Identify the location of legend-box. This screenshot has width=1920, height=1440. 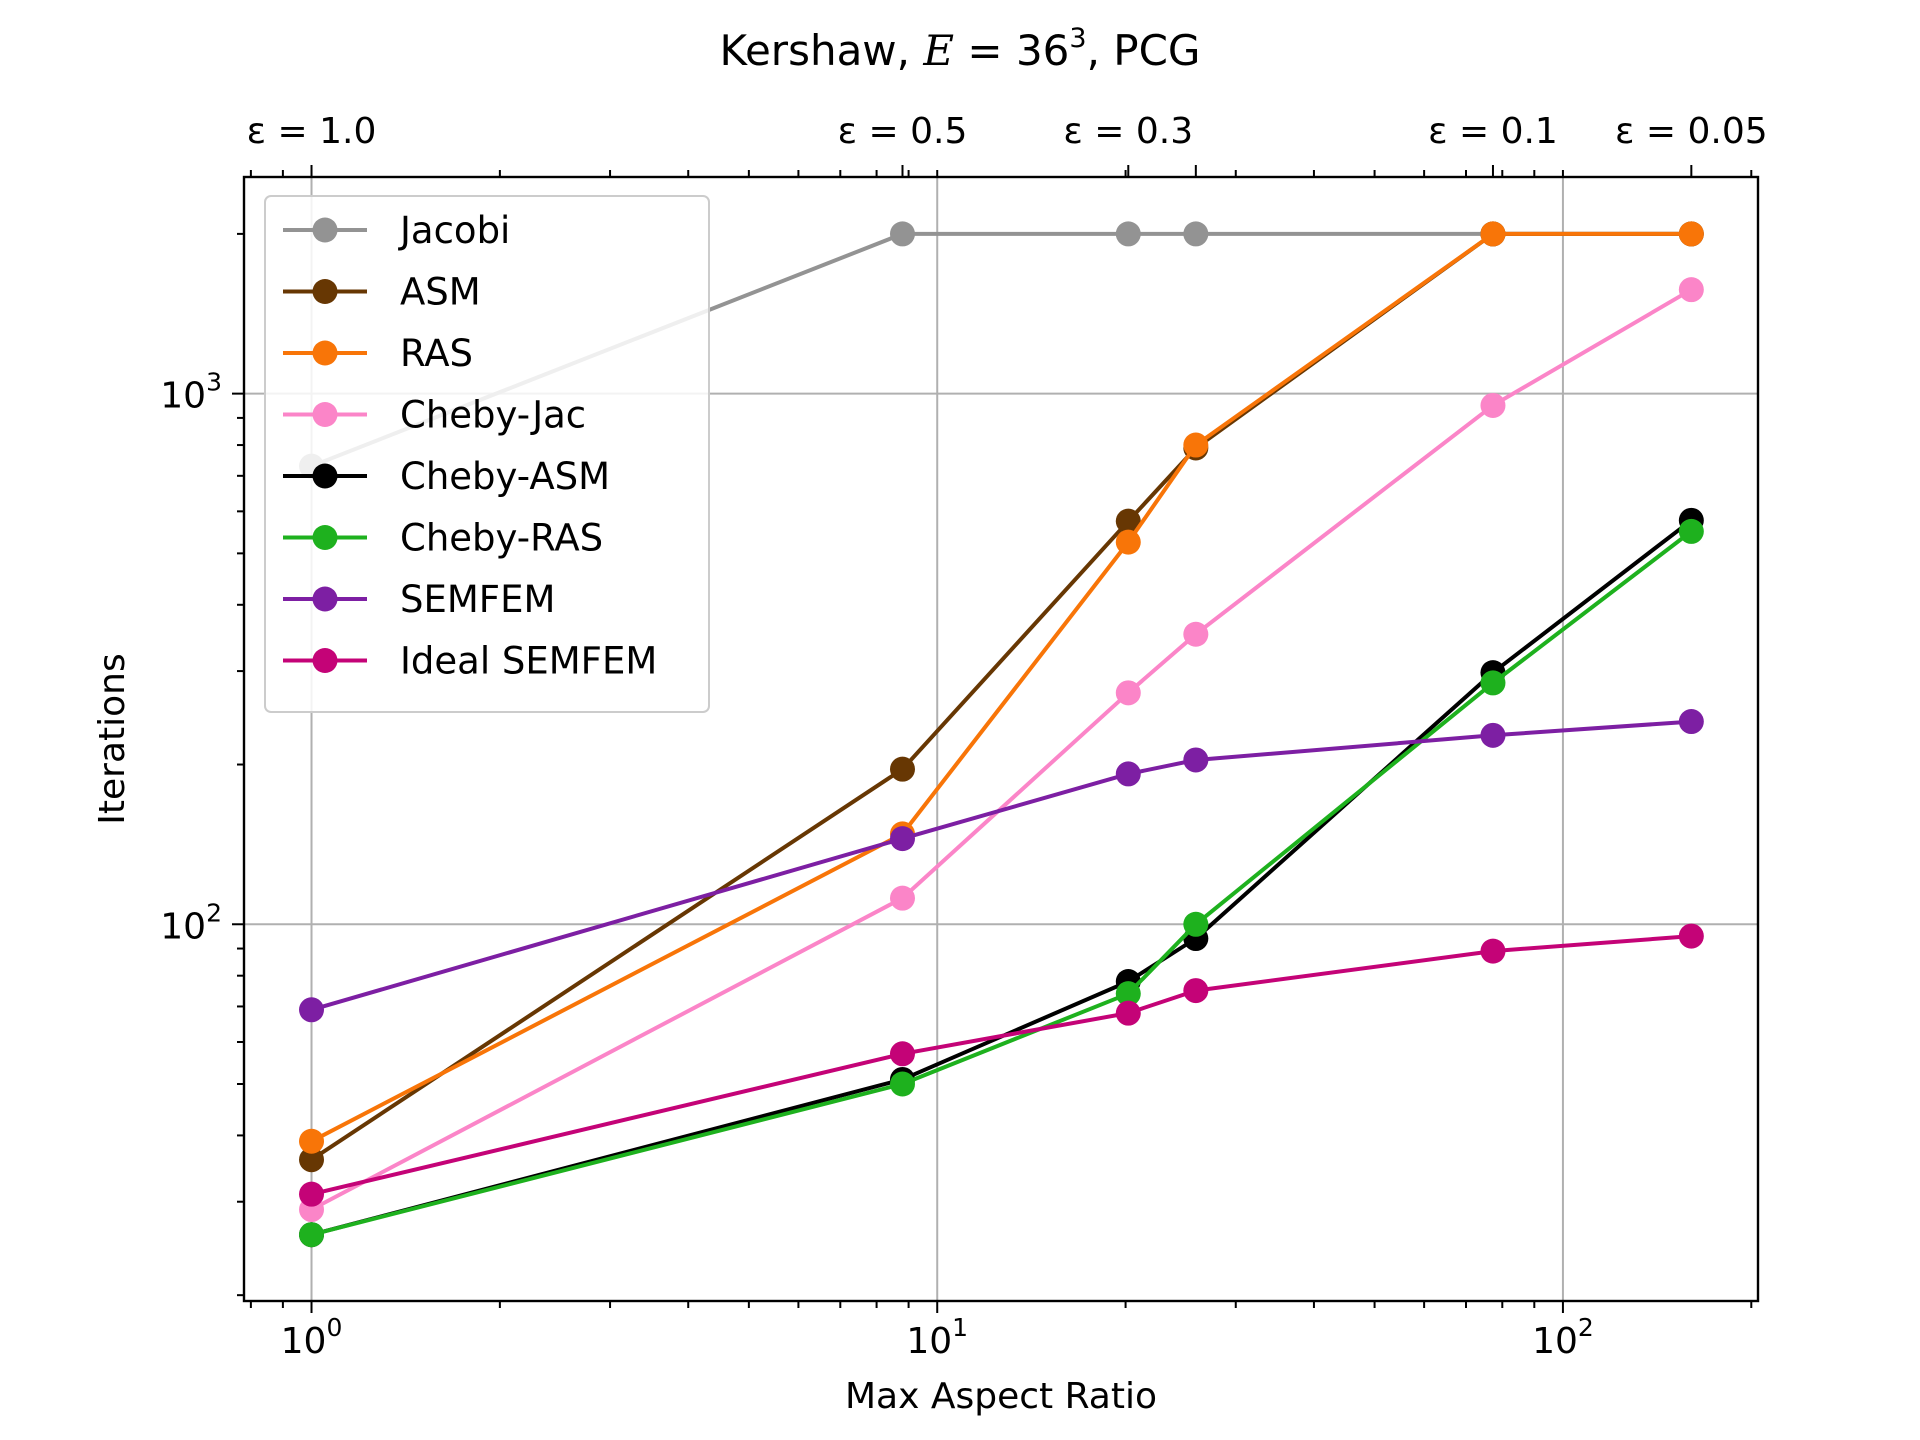
(487, 454).